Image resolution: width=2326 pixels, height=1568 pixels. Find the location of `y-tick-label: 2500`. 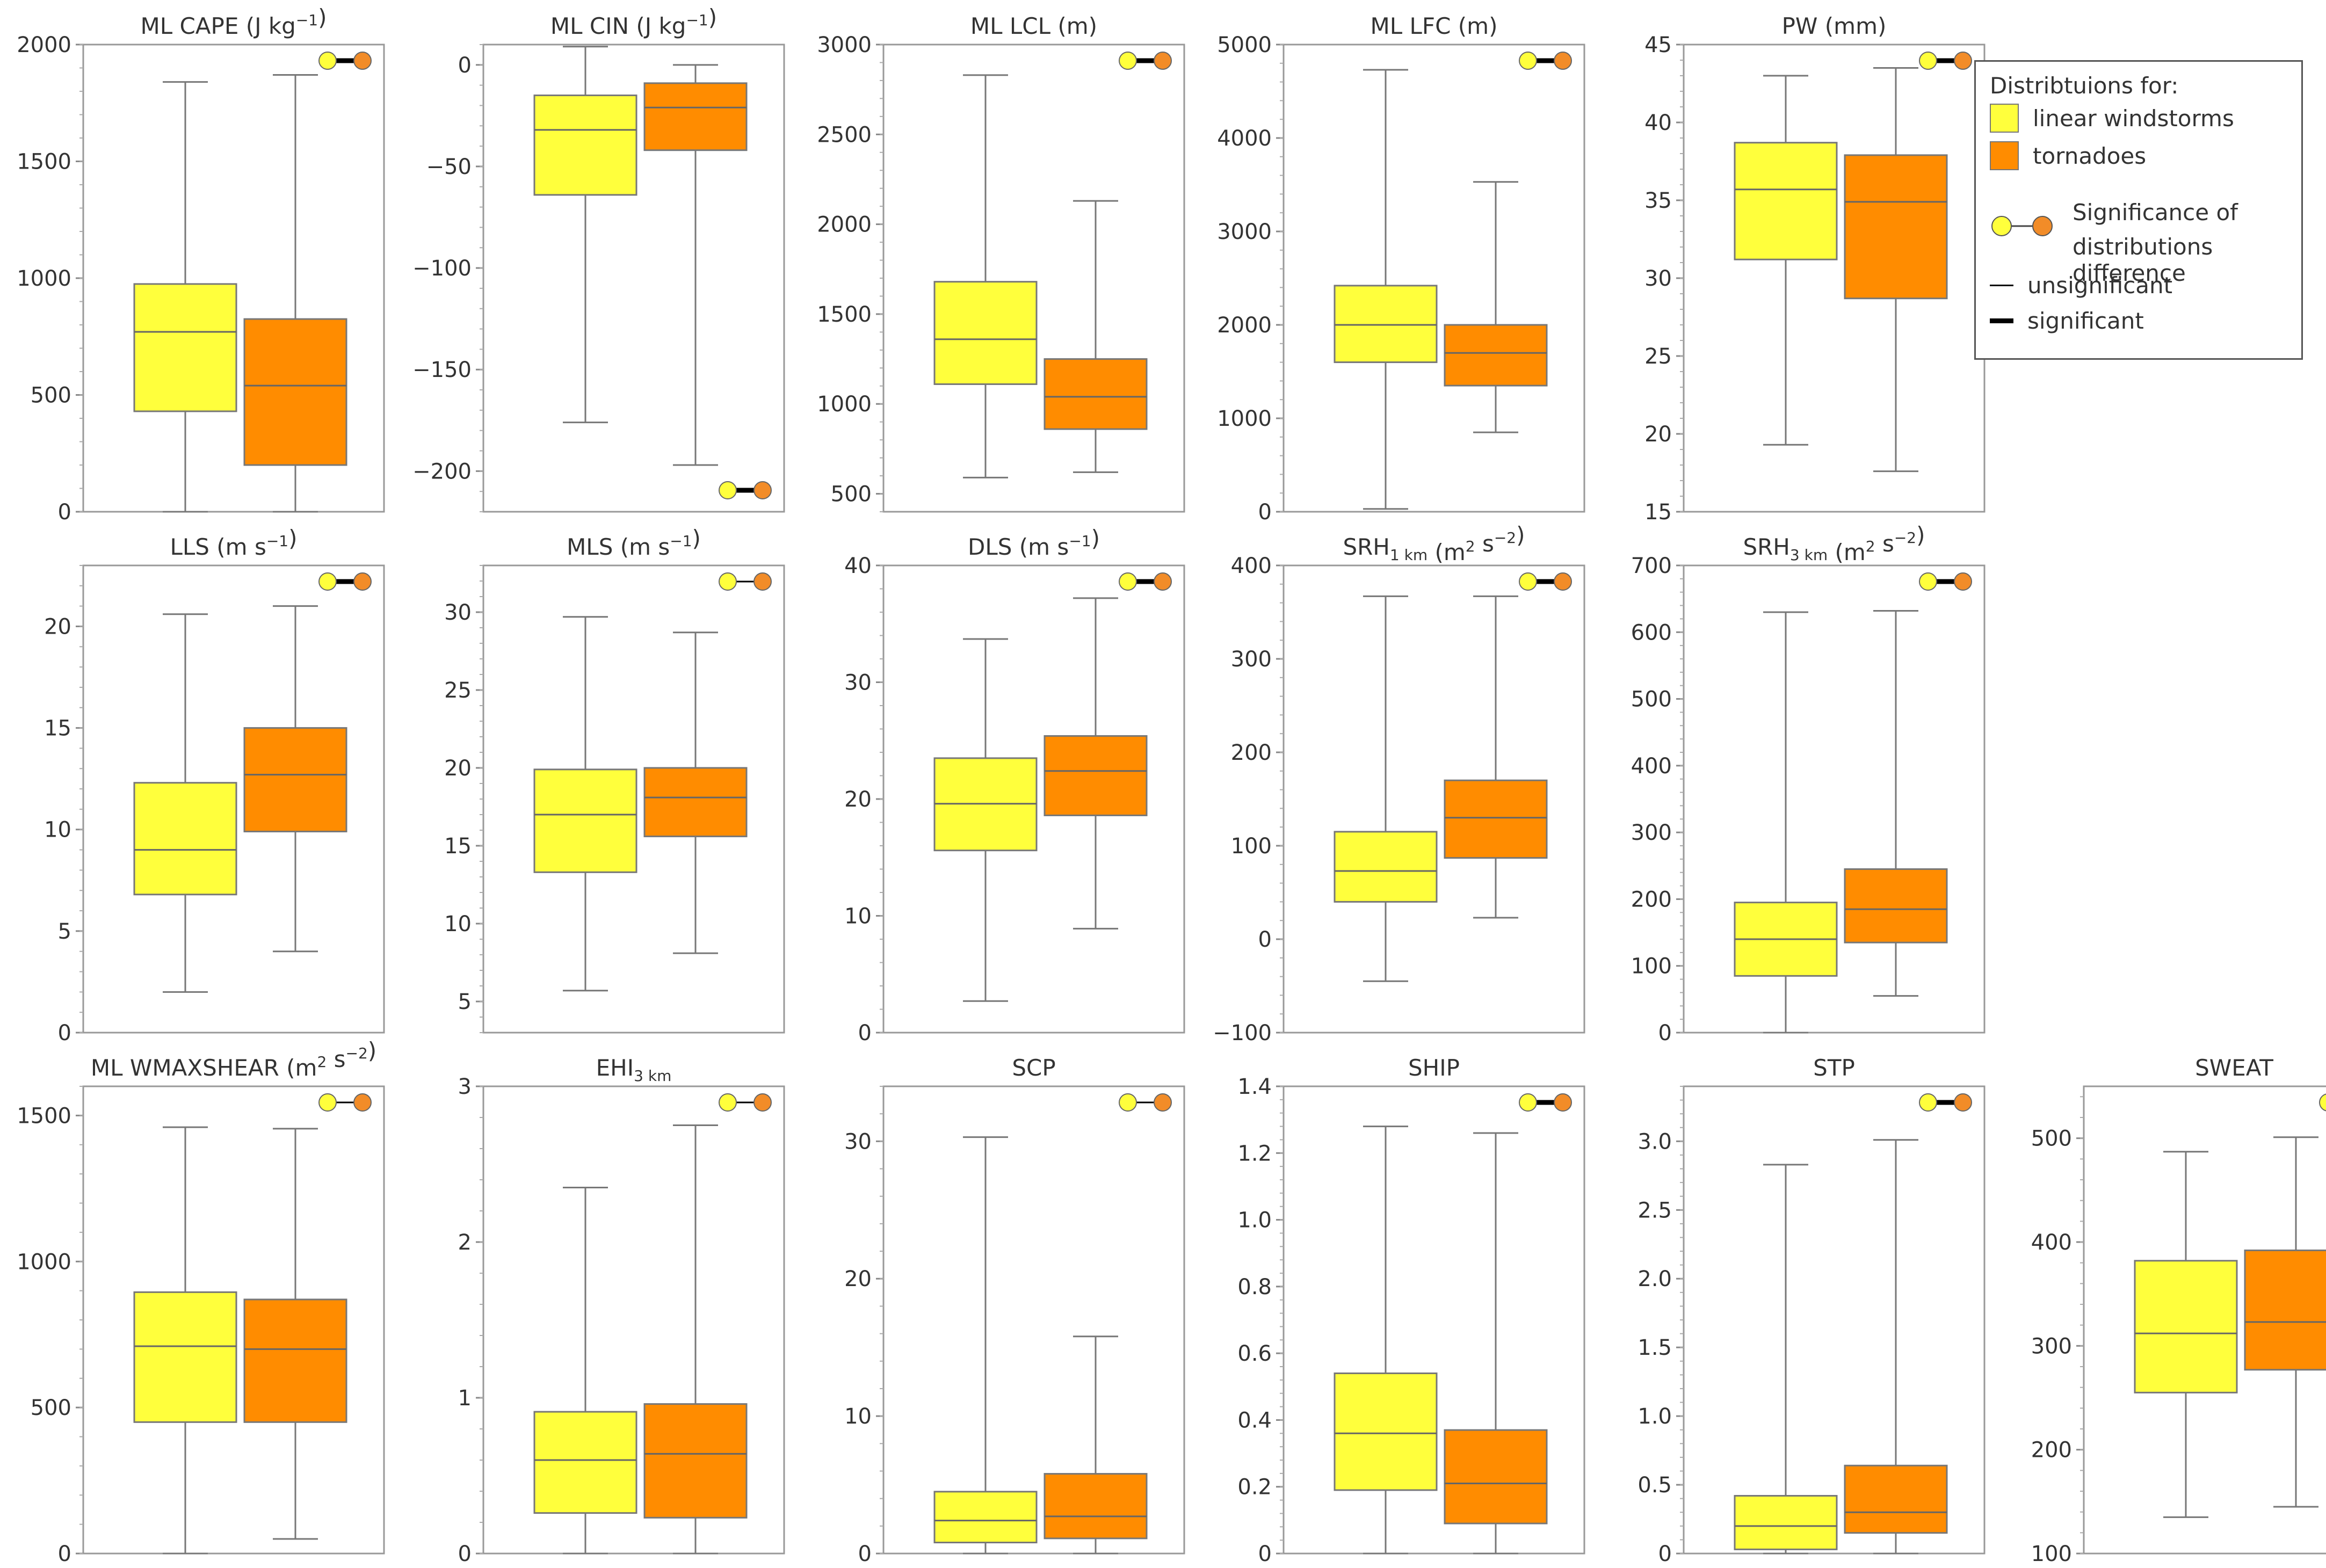

y-tick-label: 2500 is located at coordinates (844, 134).